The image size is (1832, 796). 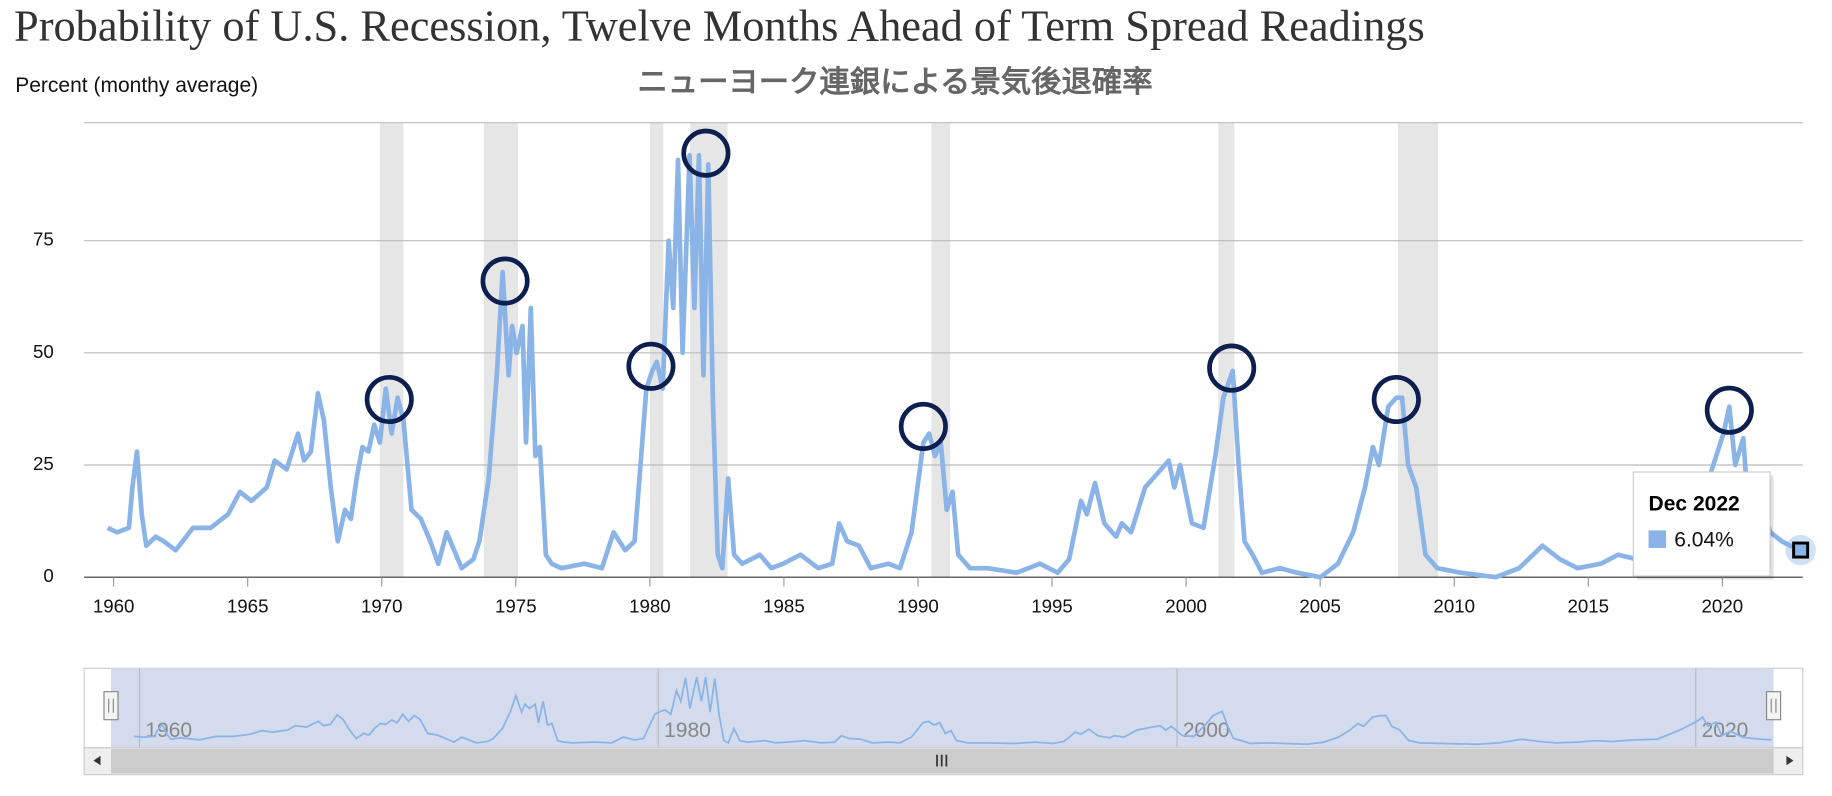 I want to click on y-tick-label: 75, so click(x=43, y=239).